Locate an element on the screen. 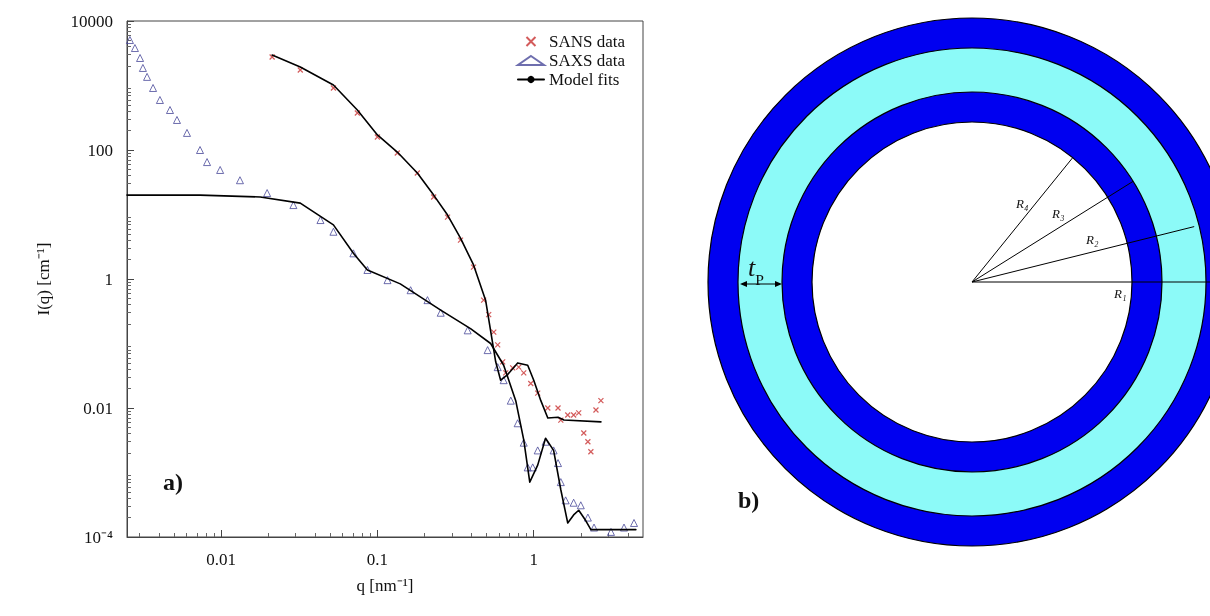 The height and width of the screenshot is (616, 1210). text: R₁ is located at coordinates (1120, 293).